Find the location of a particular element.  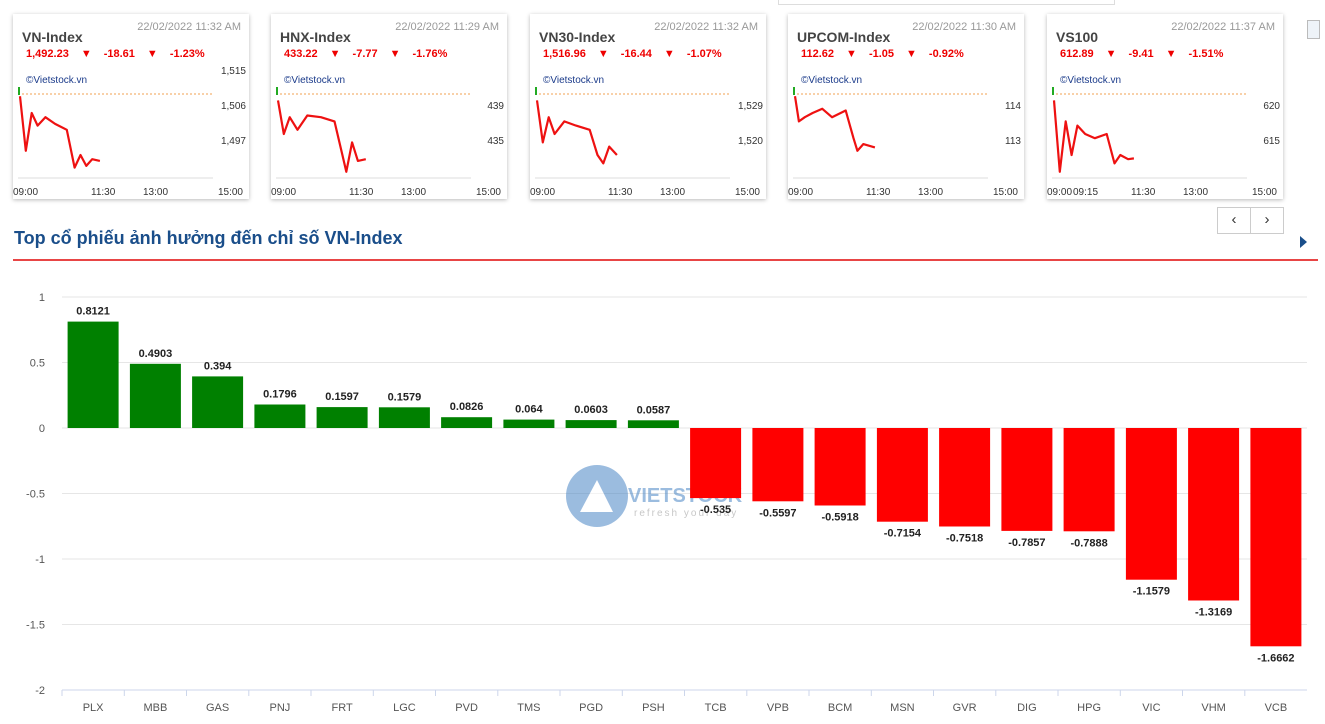

index-change: -9.41 is located at coordinates (1141, 54).